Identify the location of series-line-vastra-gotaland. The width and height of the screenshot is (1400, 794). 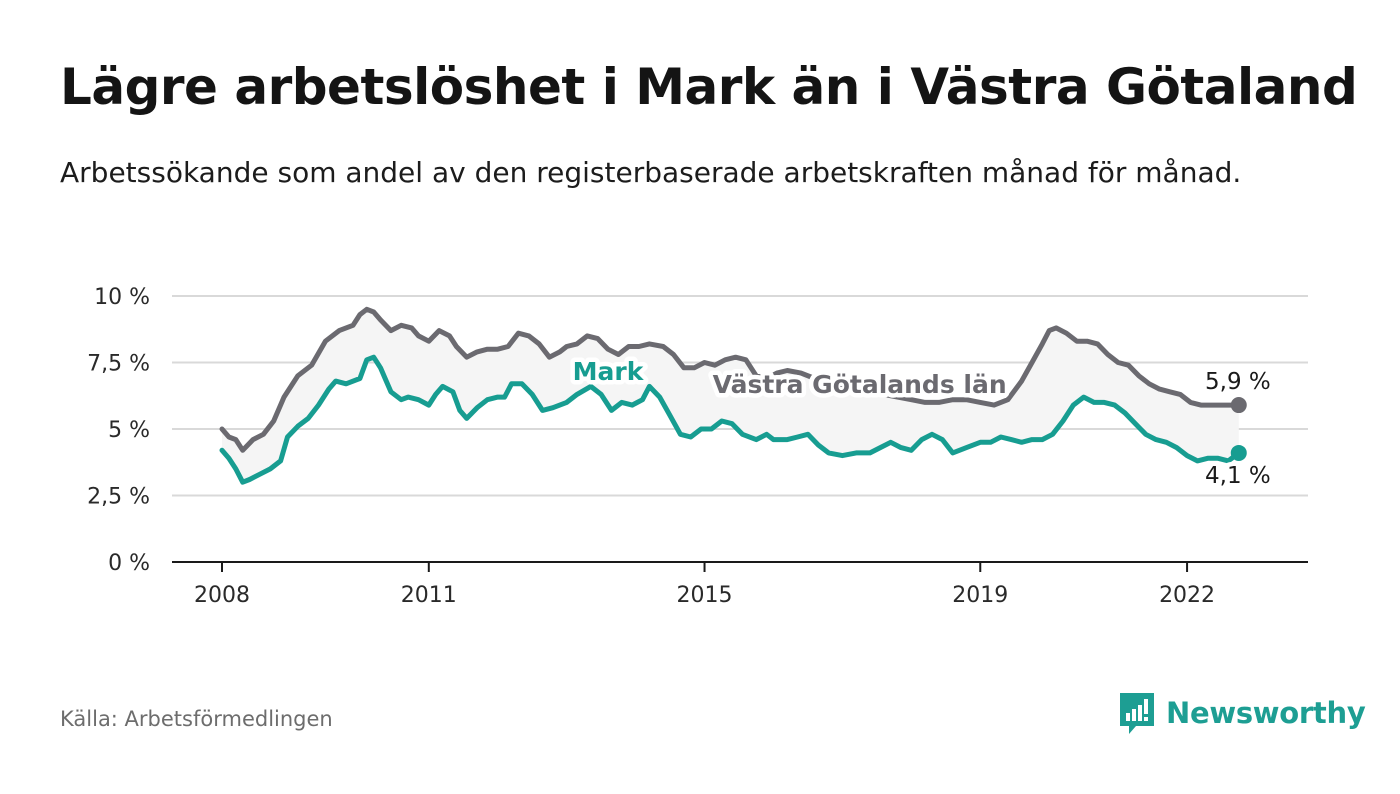
(730, 379).